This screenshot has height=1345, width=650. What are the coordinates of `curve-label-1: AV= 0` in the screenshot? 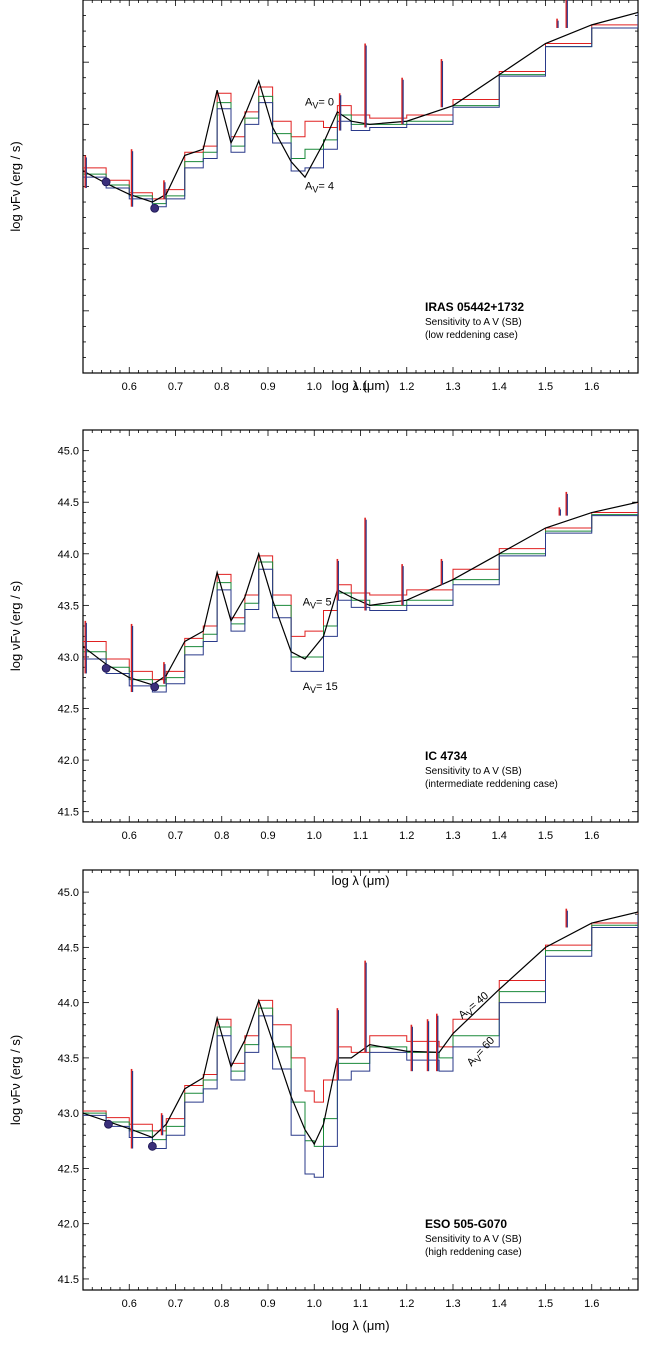 It's located at (319, 104).